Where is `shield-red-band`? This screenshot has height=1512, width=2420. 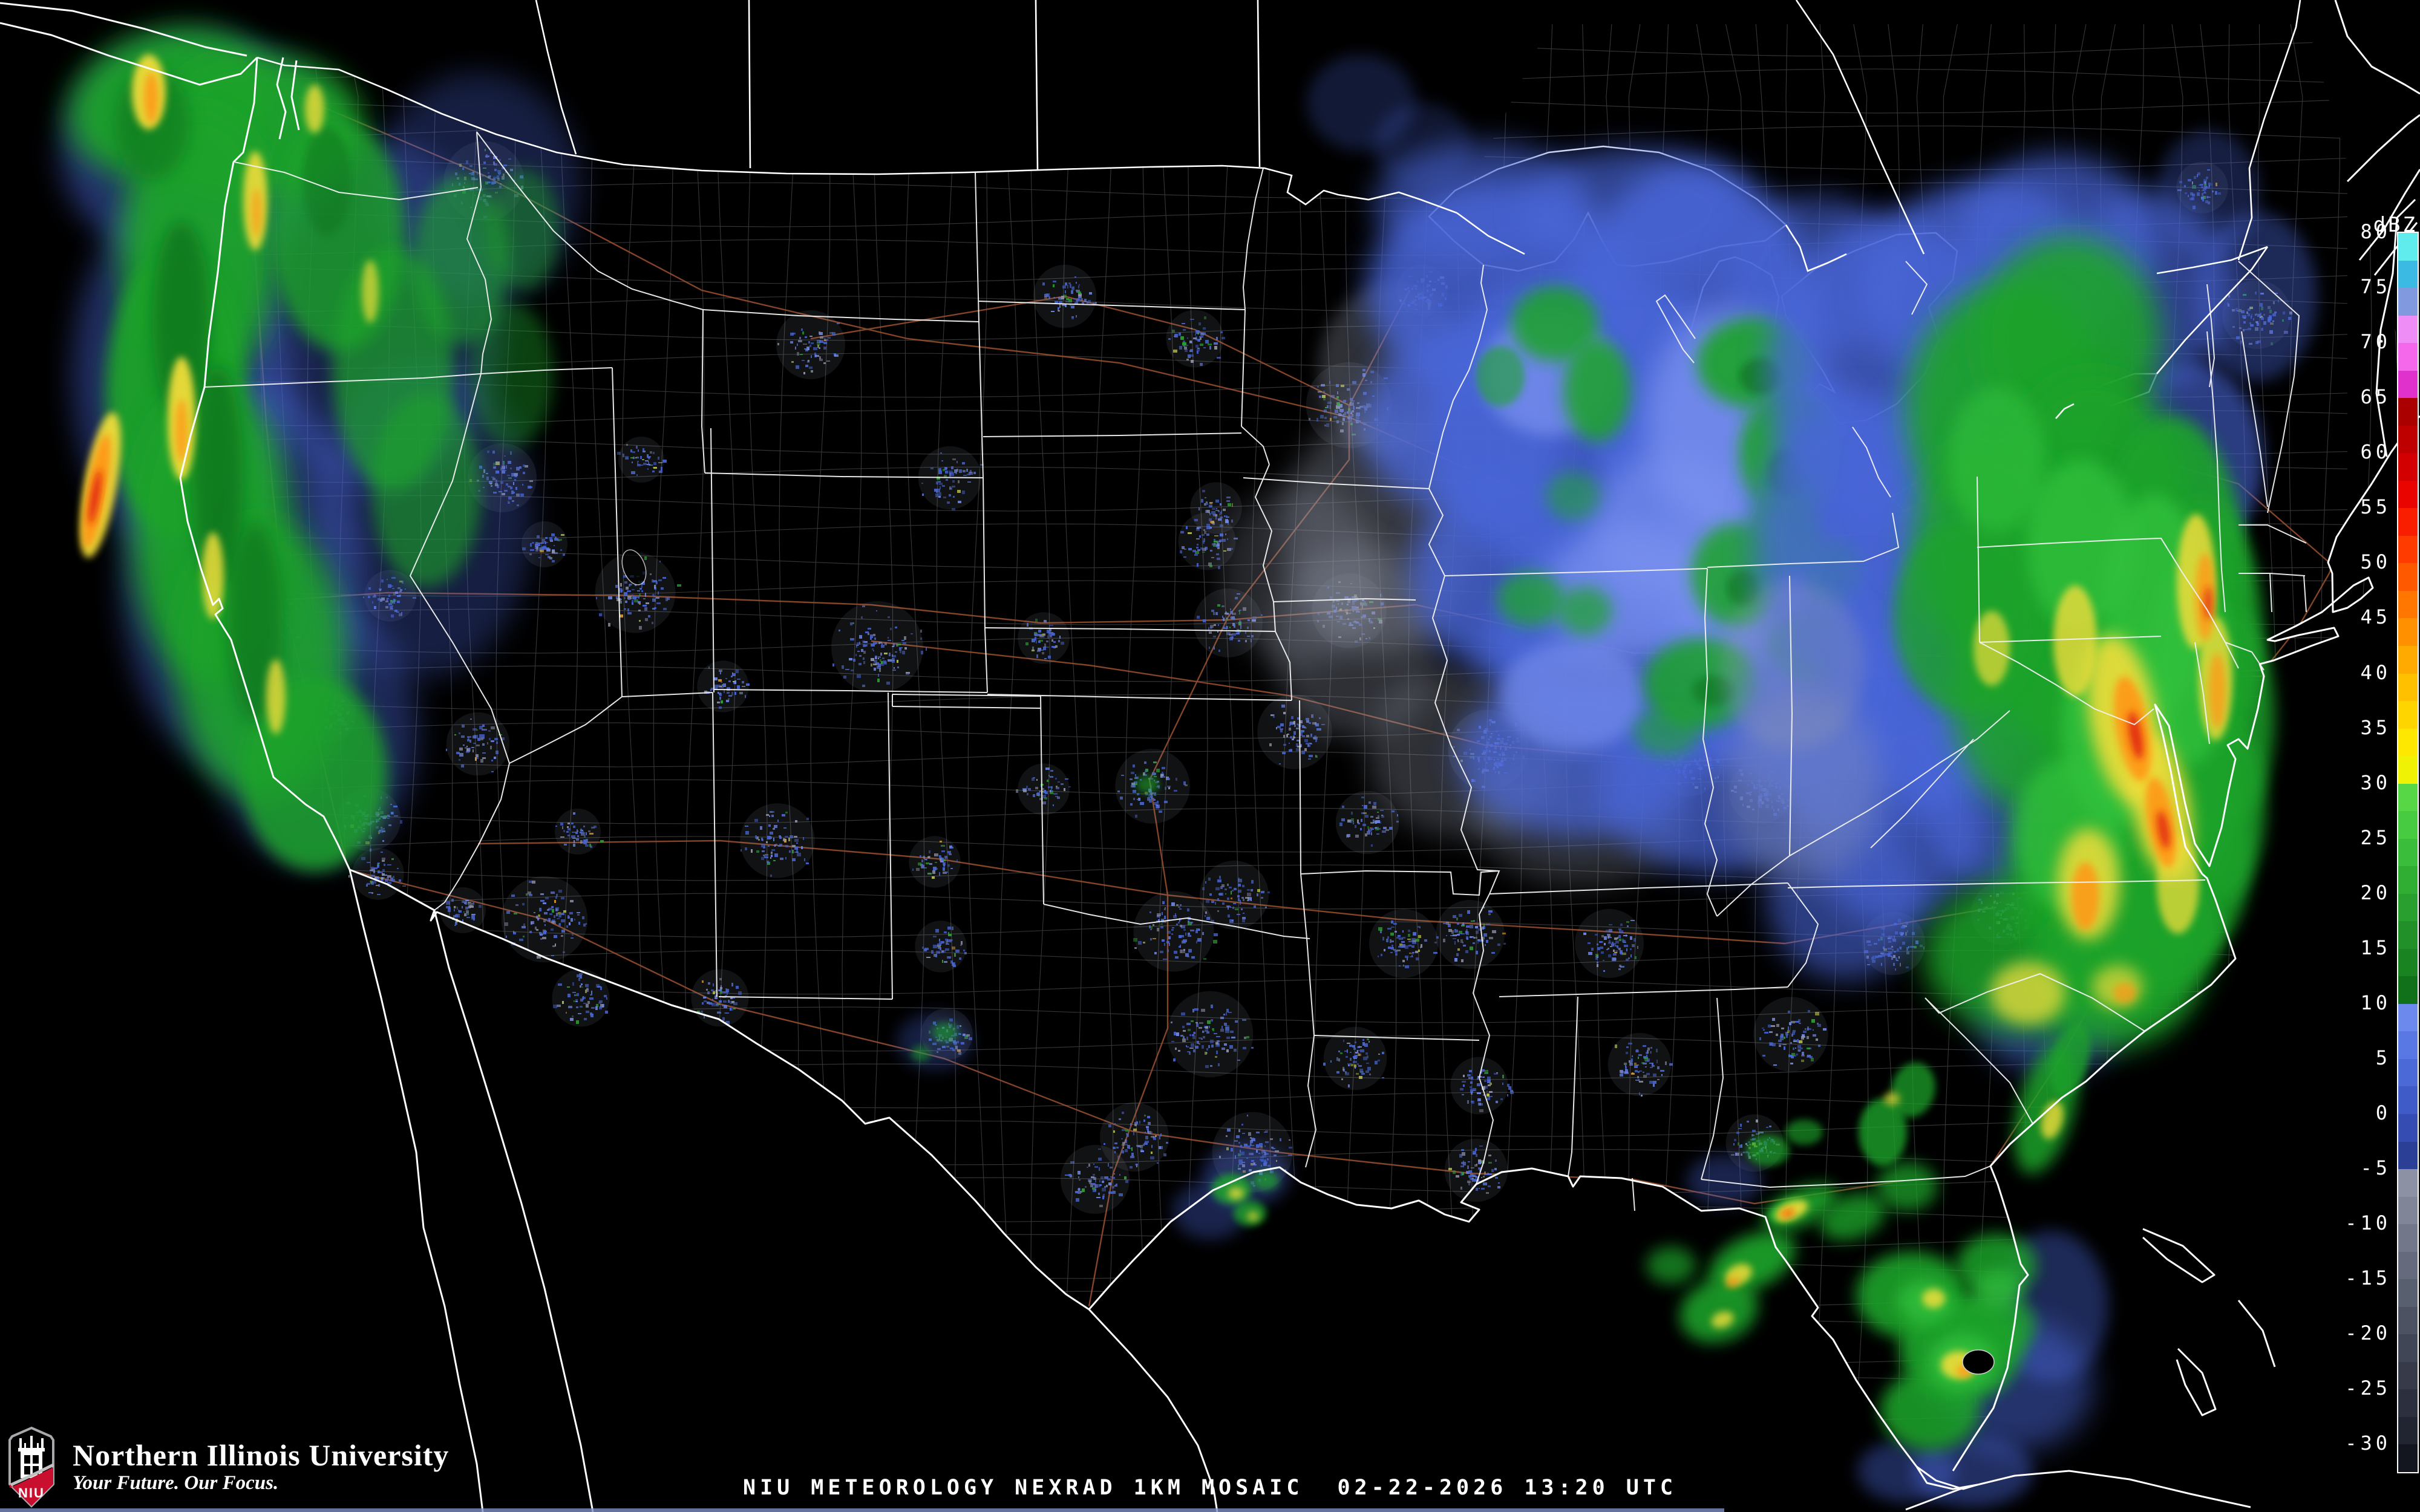 shield-red-band is located at coordinates (31, 1486).